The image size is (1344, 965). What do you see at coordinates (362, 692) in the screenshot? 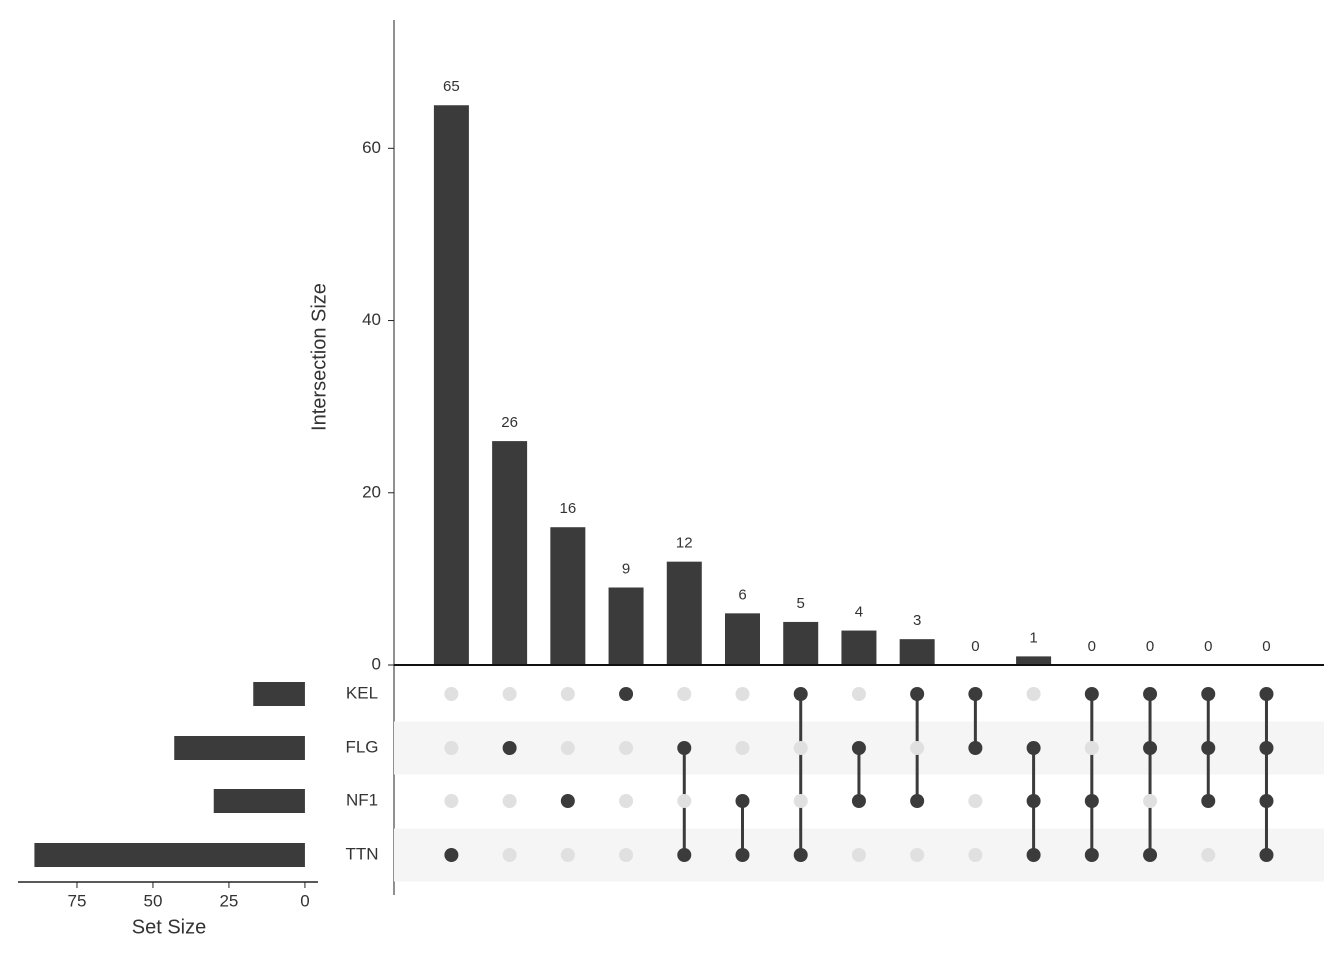
I see `set-label: KEL` at bounding box center [362, 692].